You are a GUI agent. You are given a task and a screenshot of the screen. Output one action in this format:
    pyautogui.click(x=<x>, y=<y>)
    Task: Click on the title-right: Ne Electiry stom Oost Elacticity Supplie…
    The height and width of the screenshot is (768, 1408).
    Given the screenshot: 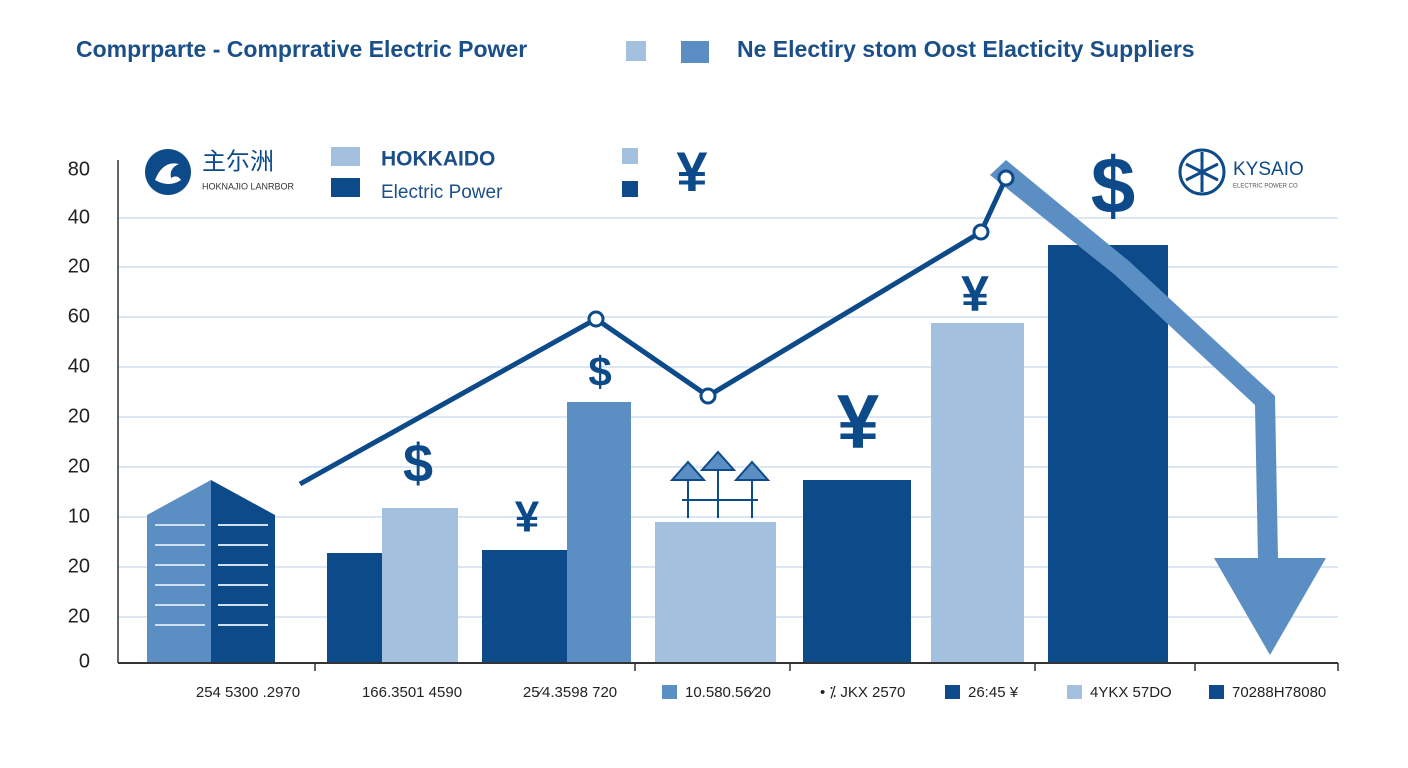 What is the action you would take?
    pyautogui.click(x=966, y=49)
    